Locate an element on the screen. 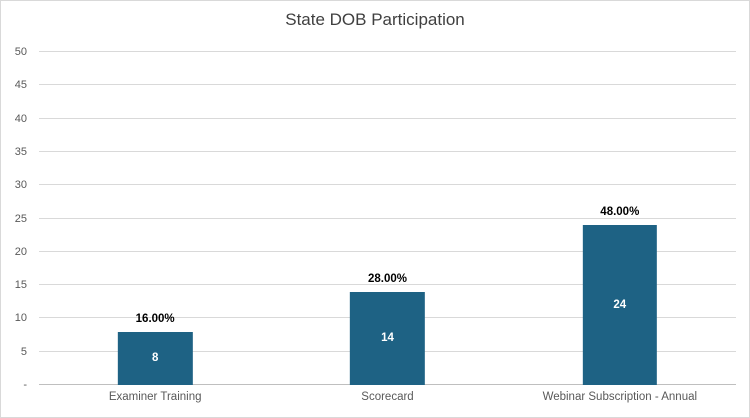 Image resolution: width=750 pixels, height=418 pixels. y-axis-labels: - 5 10 15 20 25 30 35 40 45 50 is located at coordinates (14, 218).